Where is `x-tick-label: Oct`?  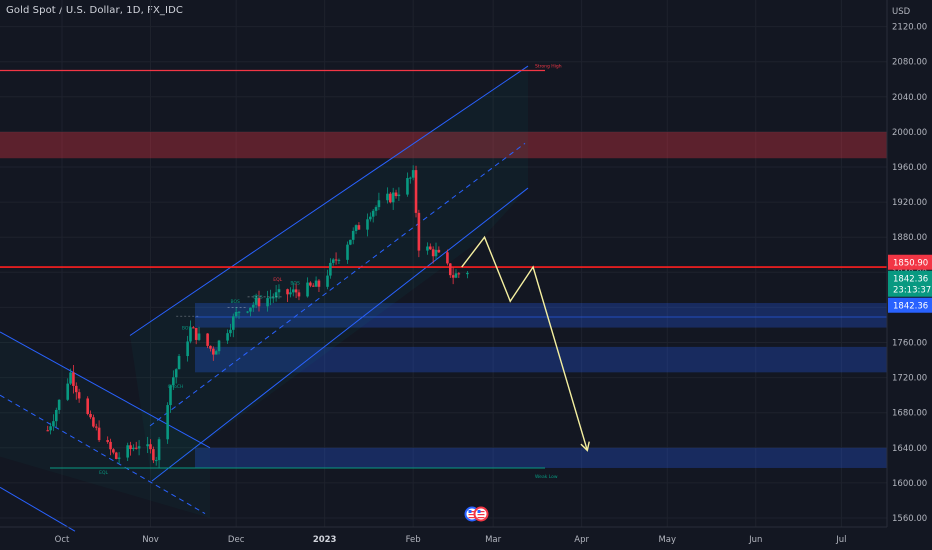
x-tick-label: Oct is located at coordinates (62, 540).